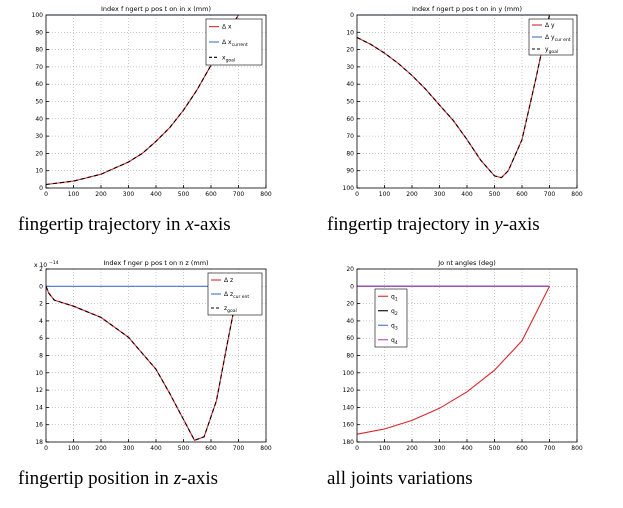  Describe the element at coordinates (39, 442) in the screenshot. I see `y-tick-label: 18` at that location.